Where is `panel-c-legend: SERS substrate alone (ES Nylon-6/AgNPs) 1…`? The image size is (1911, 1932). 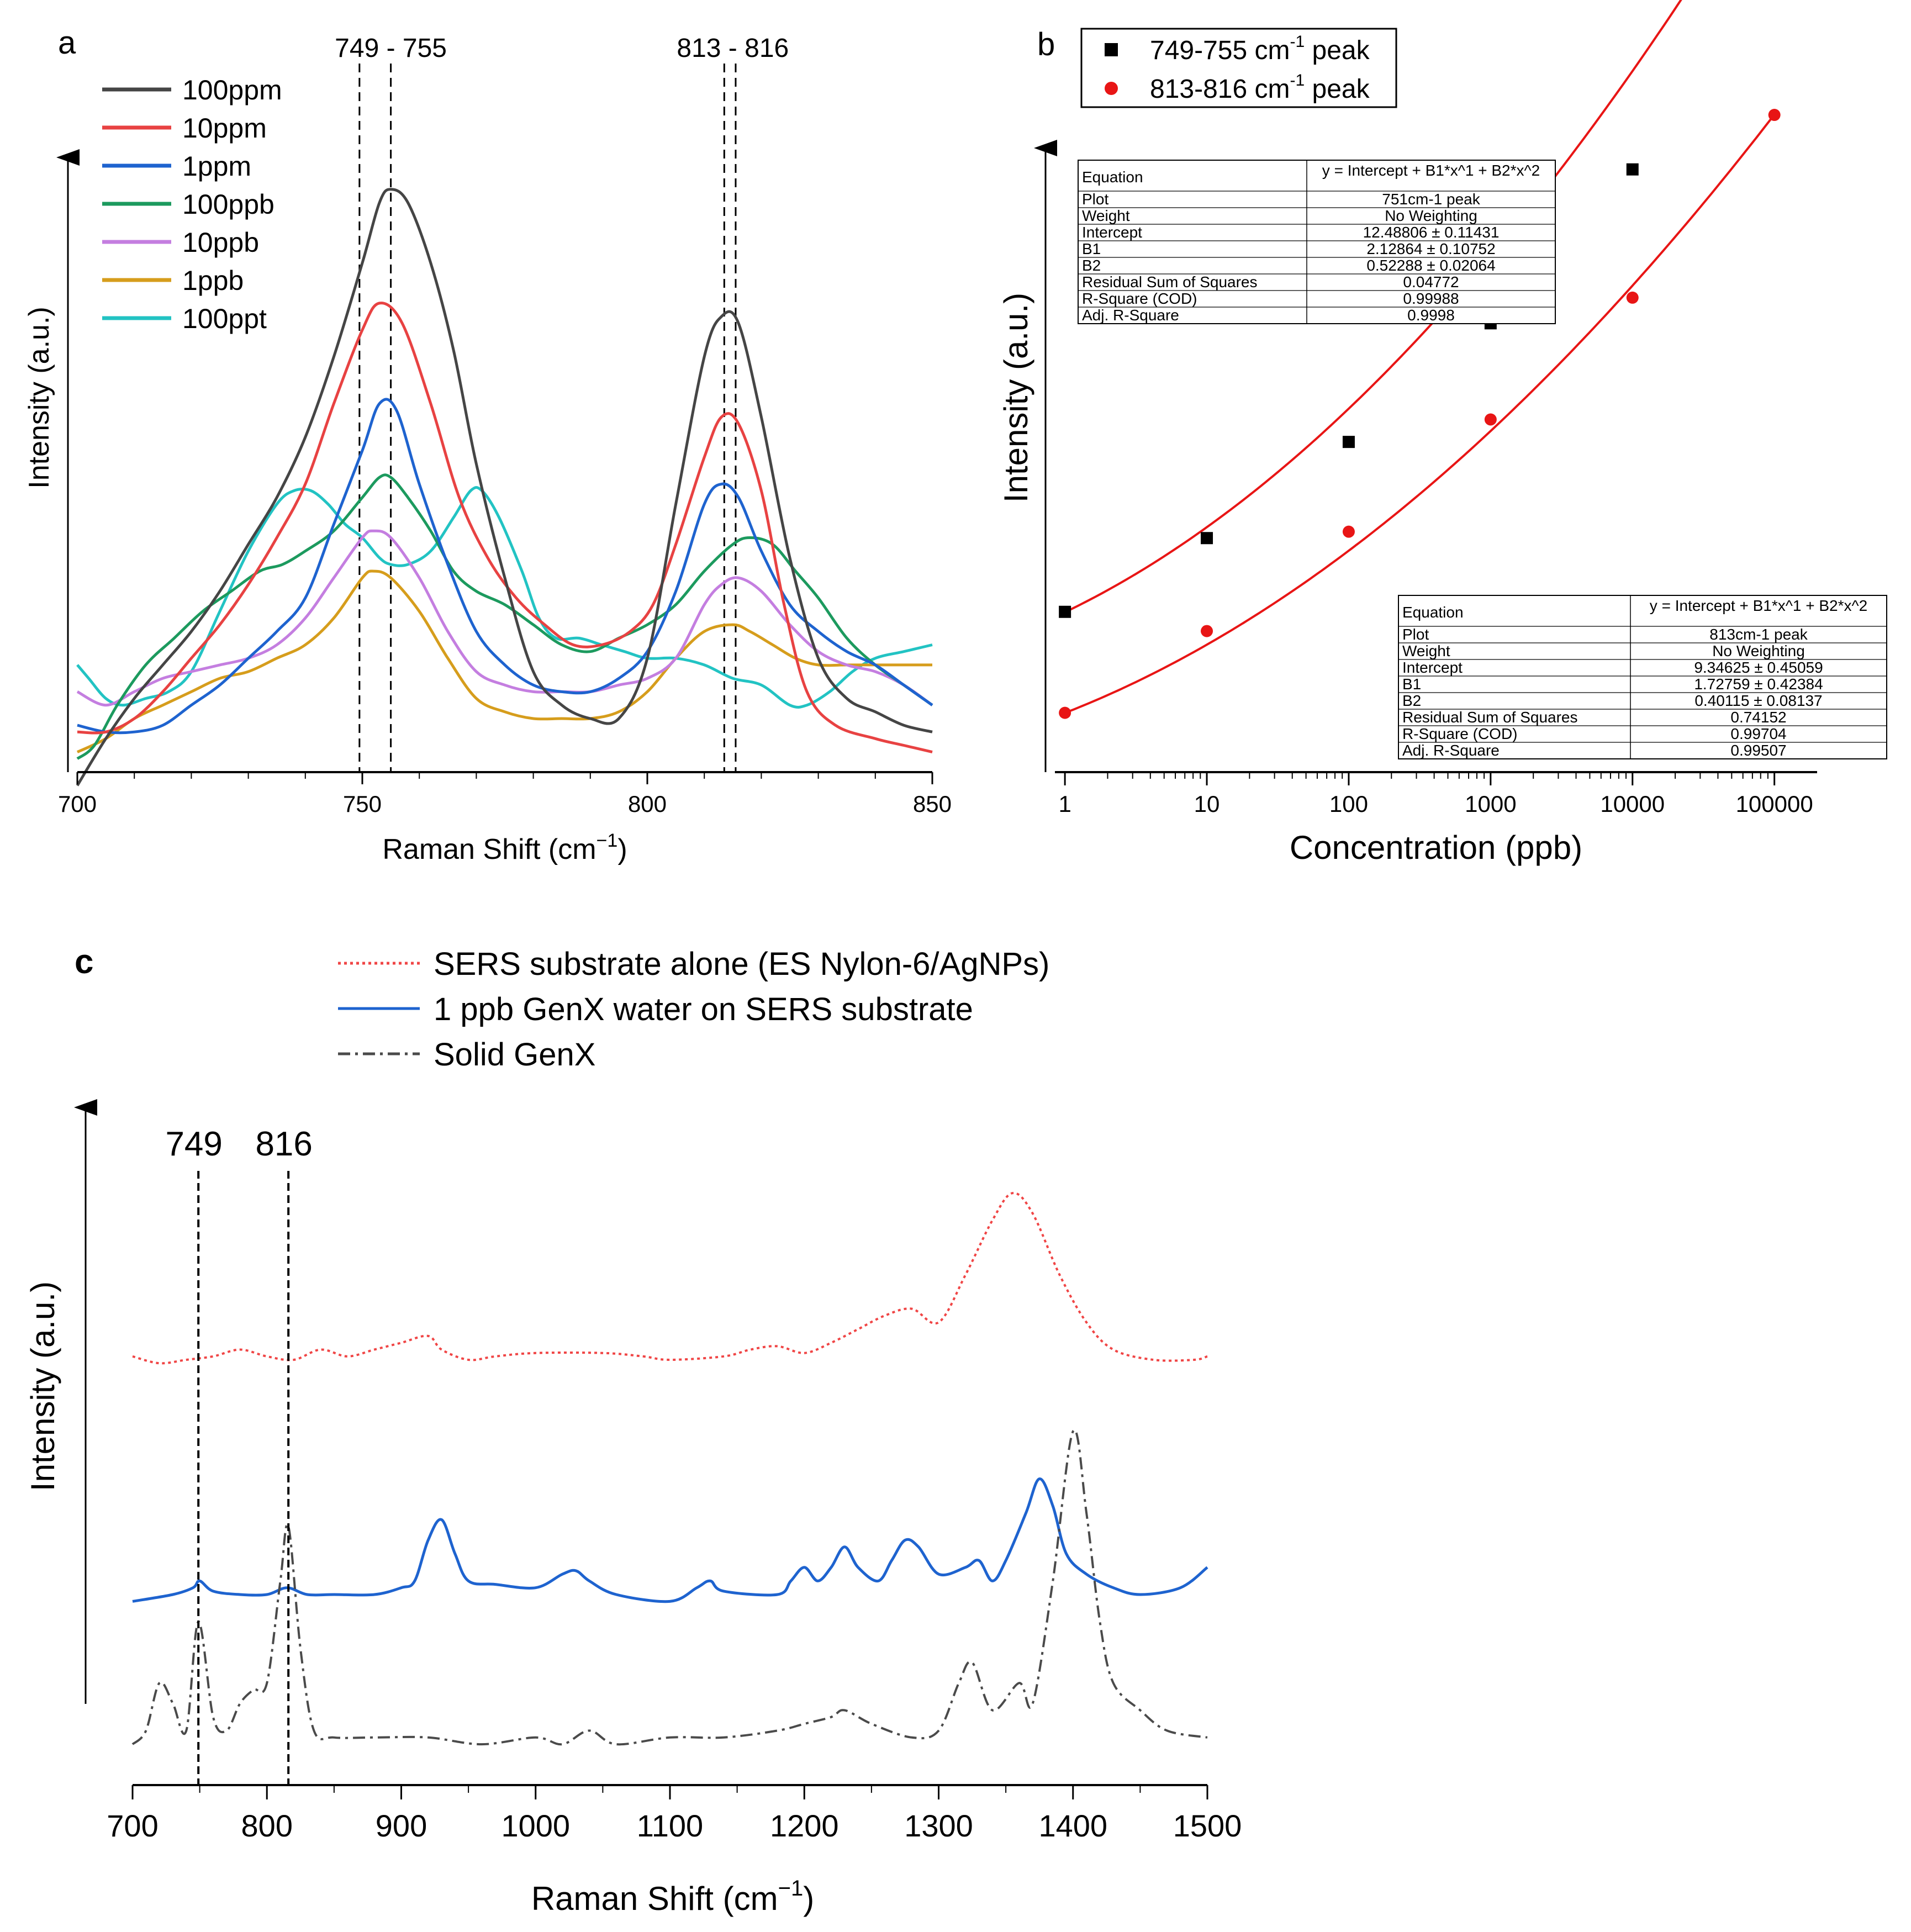 panel-c-legend: SERS substrate alone (ES Nylon-6/AgNPs) 1… is located at coordinates (694, 1009).